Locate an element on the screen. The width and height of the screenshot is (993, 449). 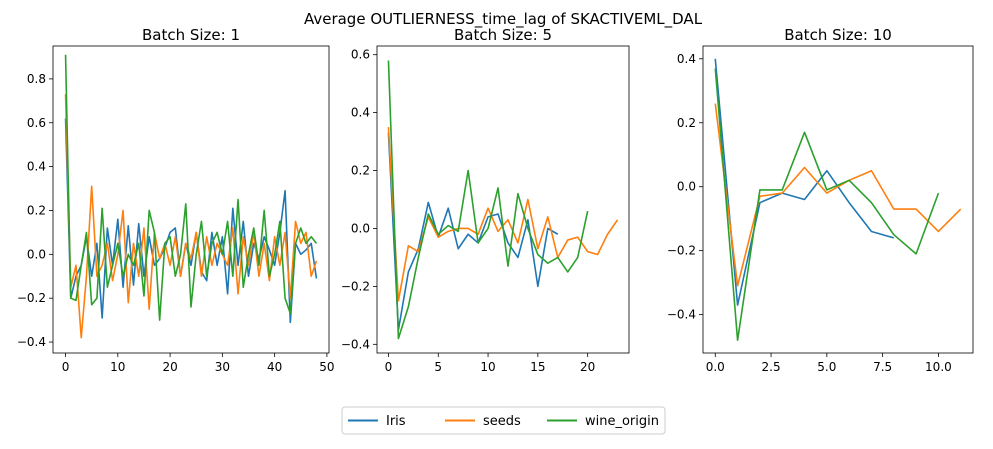
legend-label: seeds is located at coordinates (502, 421).